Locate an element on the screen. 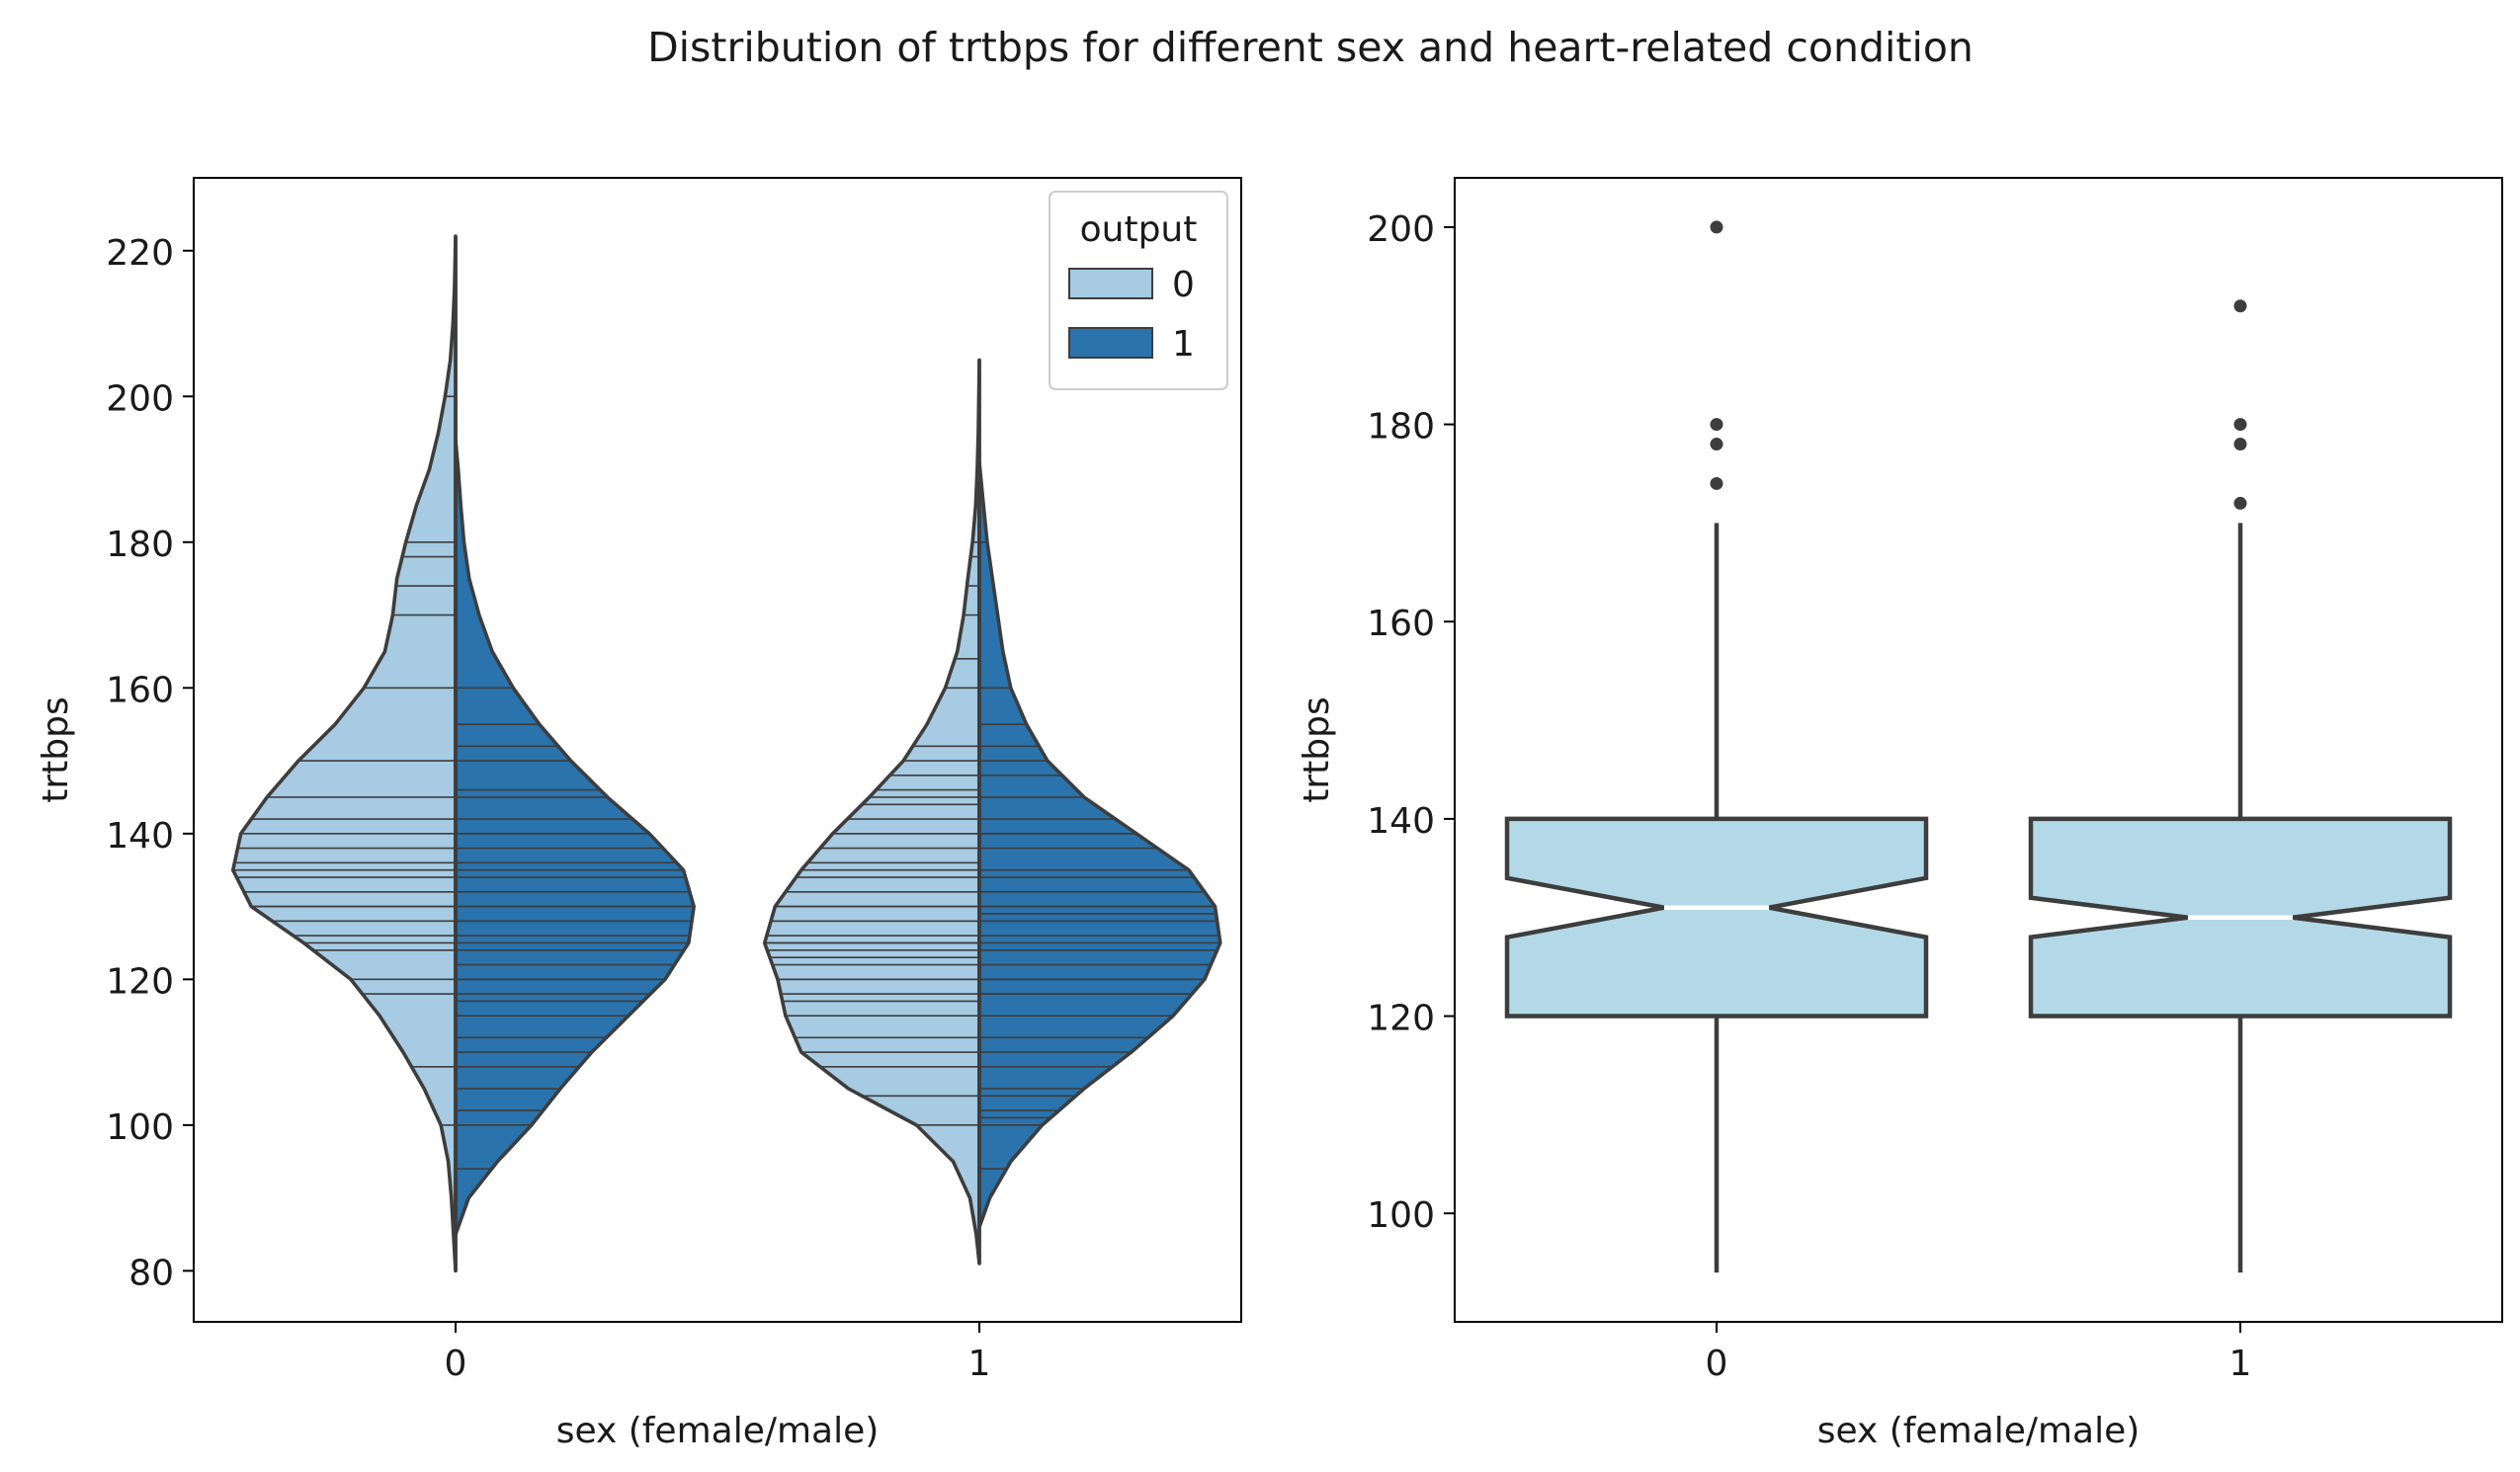 This screenshot has width=2520, height=1472. y-tick-label: 220 is located at coordinates (140, 253).